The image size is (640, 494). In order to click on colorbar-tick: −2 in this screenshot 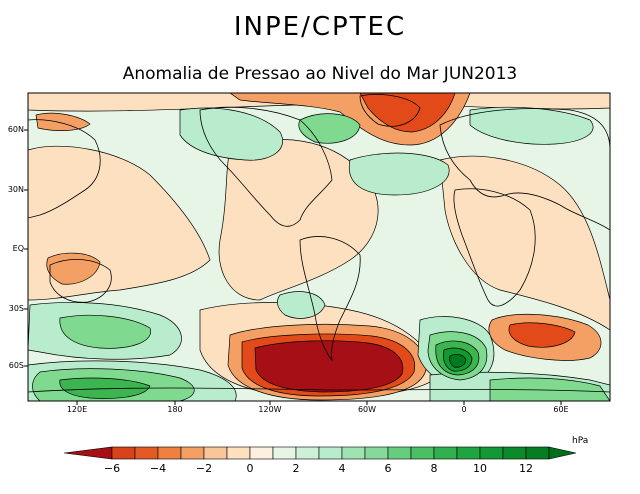, I will do `click(204, 468)`.